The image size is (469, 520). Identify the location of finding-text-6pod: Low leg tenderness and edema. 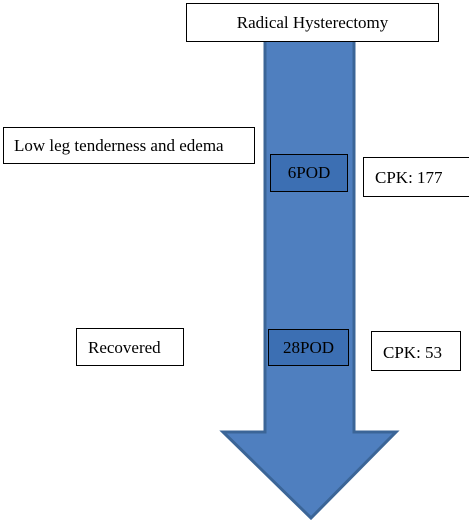
(119, 145).